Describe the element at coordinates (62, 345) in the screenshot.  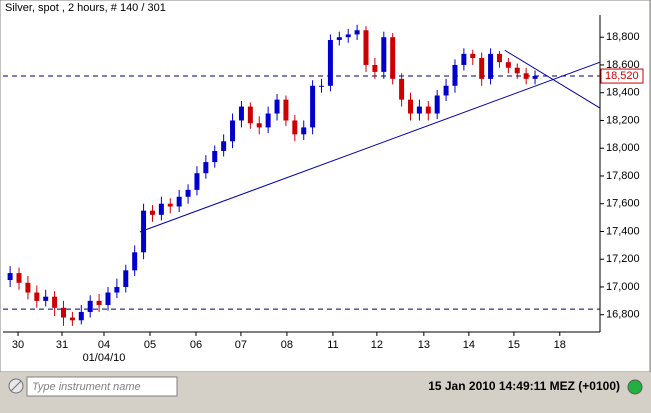
I see `x-tick-label: 31` at that location.